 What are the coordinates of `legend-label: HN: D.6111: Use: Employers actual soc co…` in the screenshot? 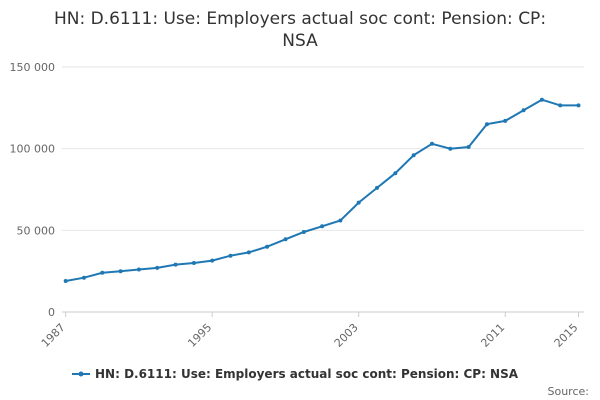 It's located at (307, 374).